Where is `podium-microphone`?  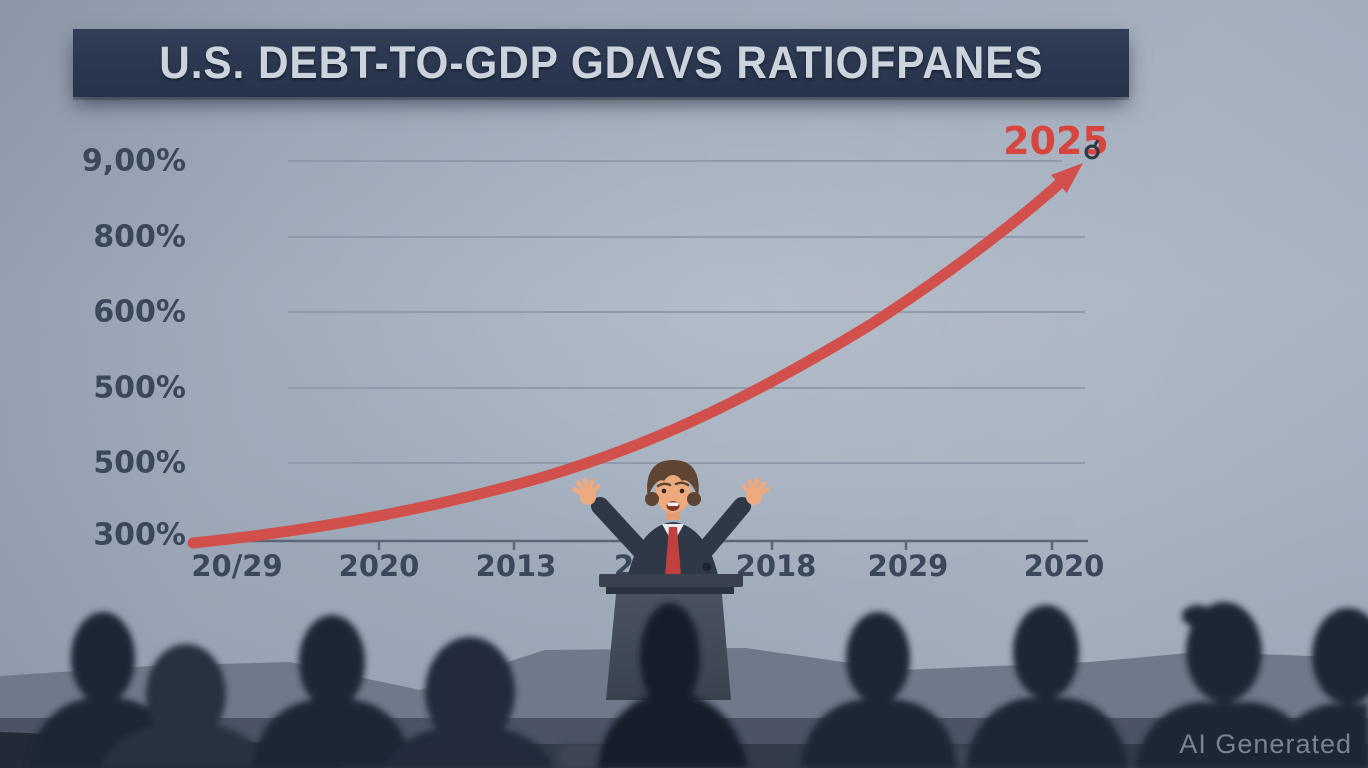 podium-microphone is located at coordinates (707, 567).